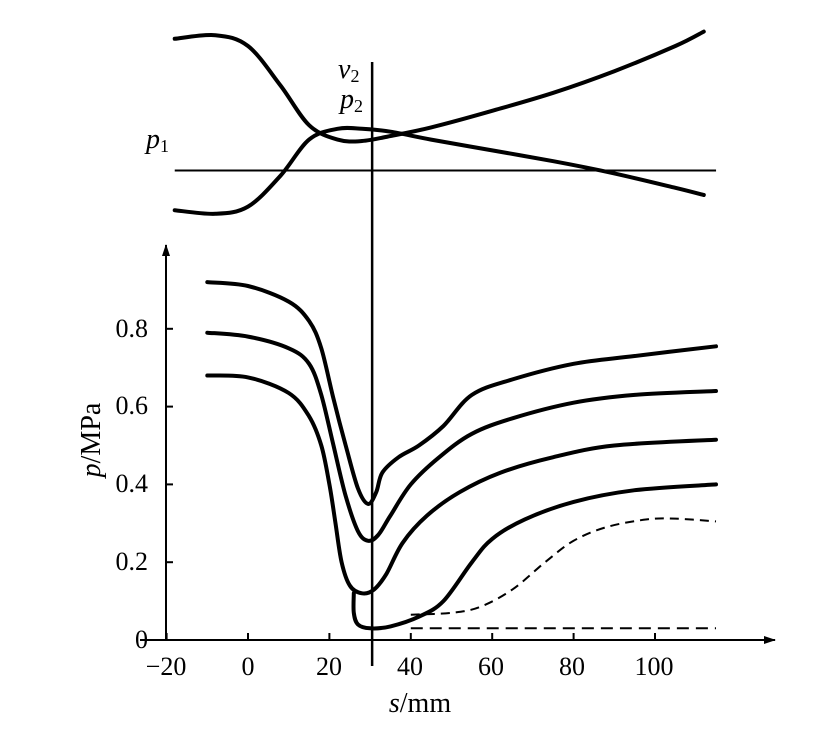 This screenshot has width=835, height=732. Describe the element at coordinates (132, 328) in the screenshot. I see `y-tick-label: 0.8` at that location.